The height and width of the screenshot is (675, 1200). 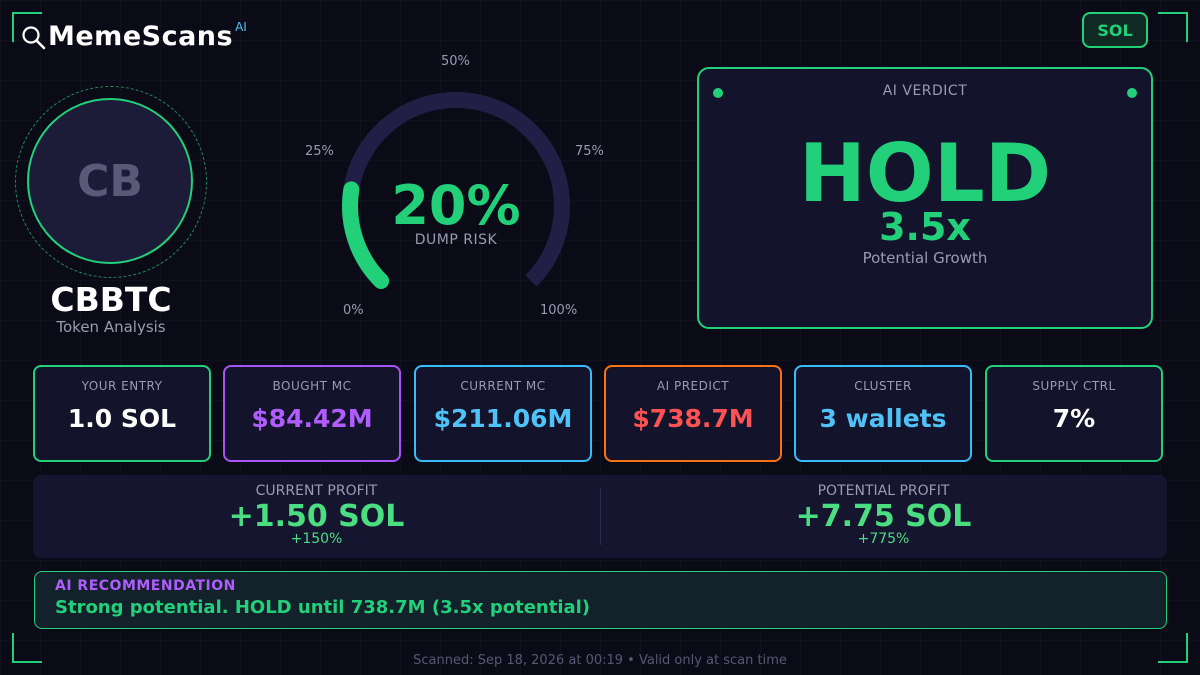 I want to click on stat-value: 7%, so click(x=1074, y=418).